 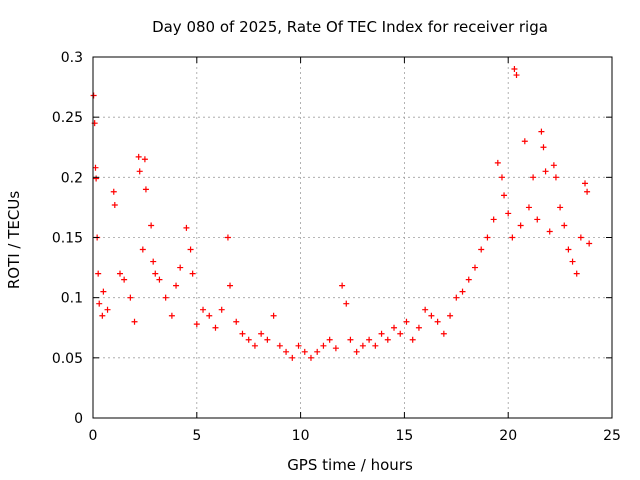 What do you see at coordinates (67, 239) in the screenshot?
I see `y-tick-label: 0.15` at bounding box center [67, 239].